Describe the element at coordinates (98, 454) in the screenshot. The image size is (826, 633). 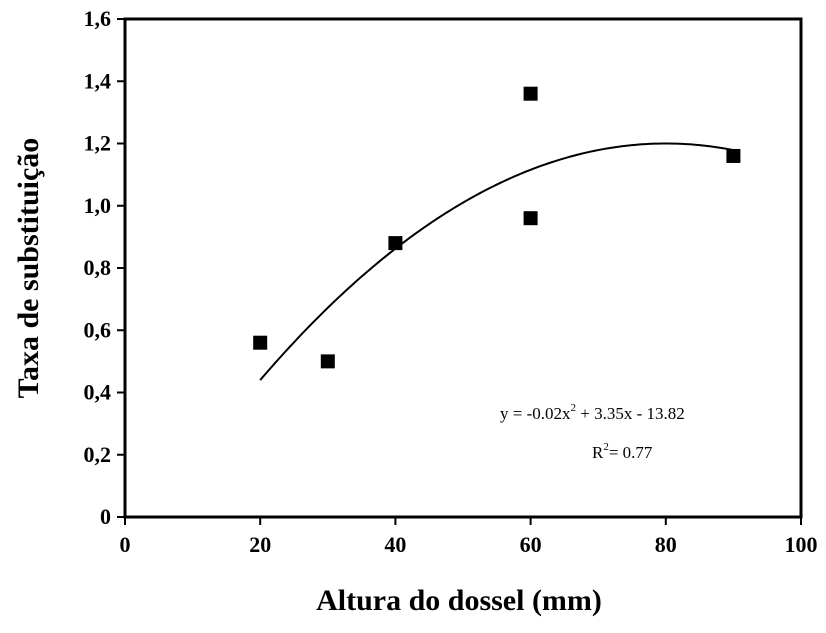
I see `y-tick-label: 0,2` at that location.